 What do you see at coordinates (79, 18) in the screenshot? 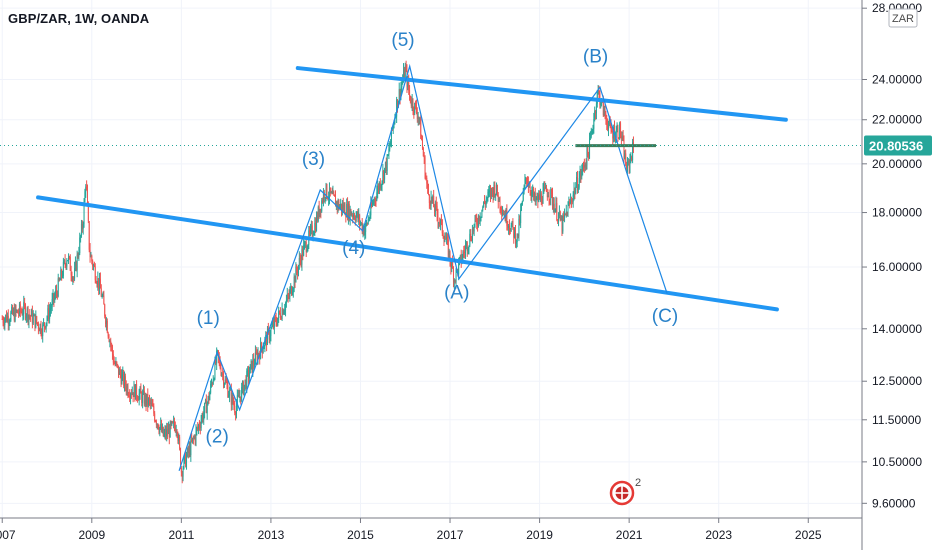
I see `symbol-title: GBP/ZAR, 1W, OANDA` at bounding box center [79, 18].